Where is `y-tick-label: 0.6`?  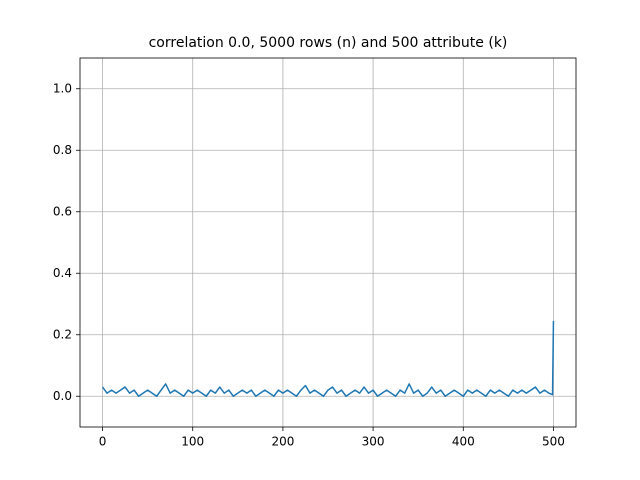
y-tick-label: 0.6 is located at coordinates (62, 211).